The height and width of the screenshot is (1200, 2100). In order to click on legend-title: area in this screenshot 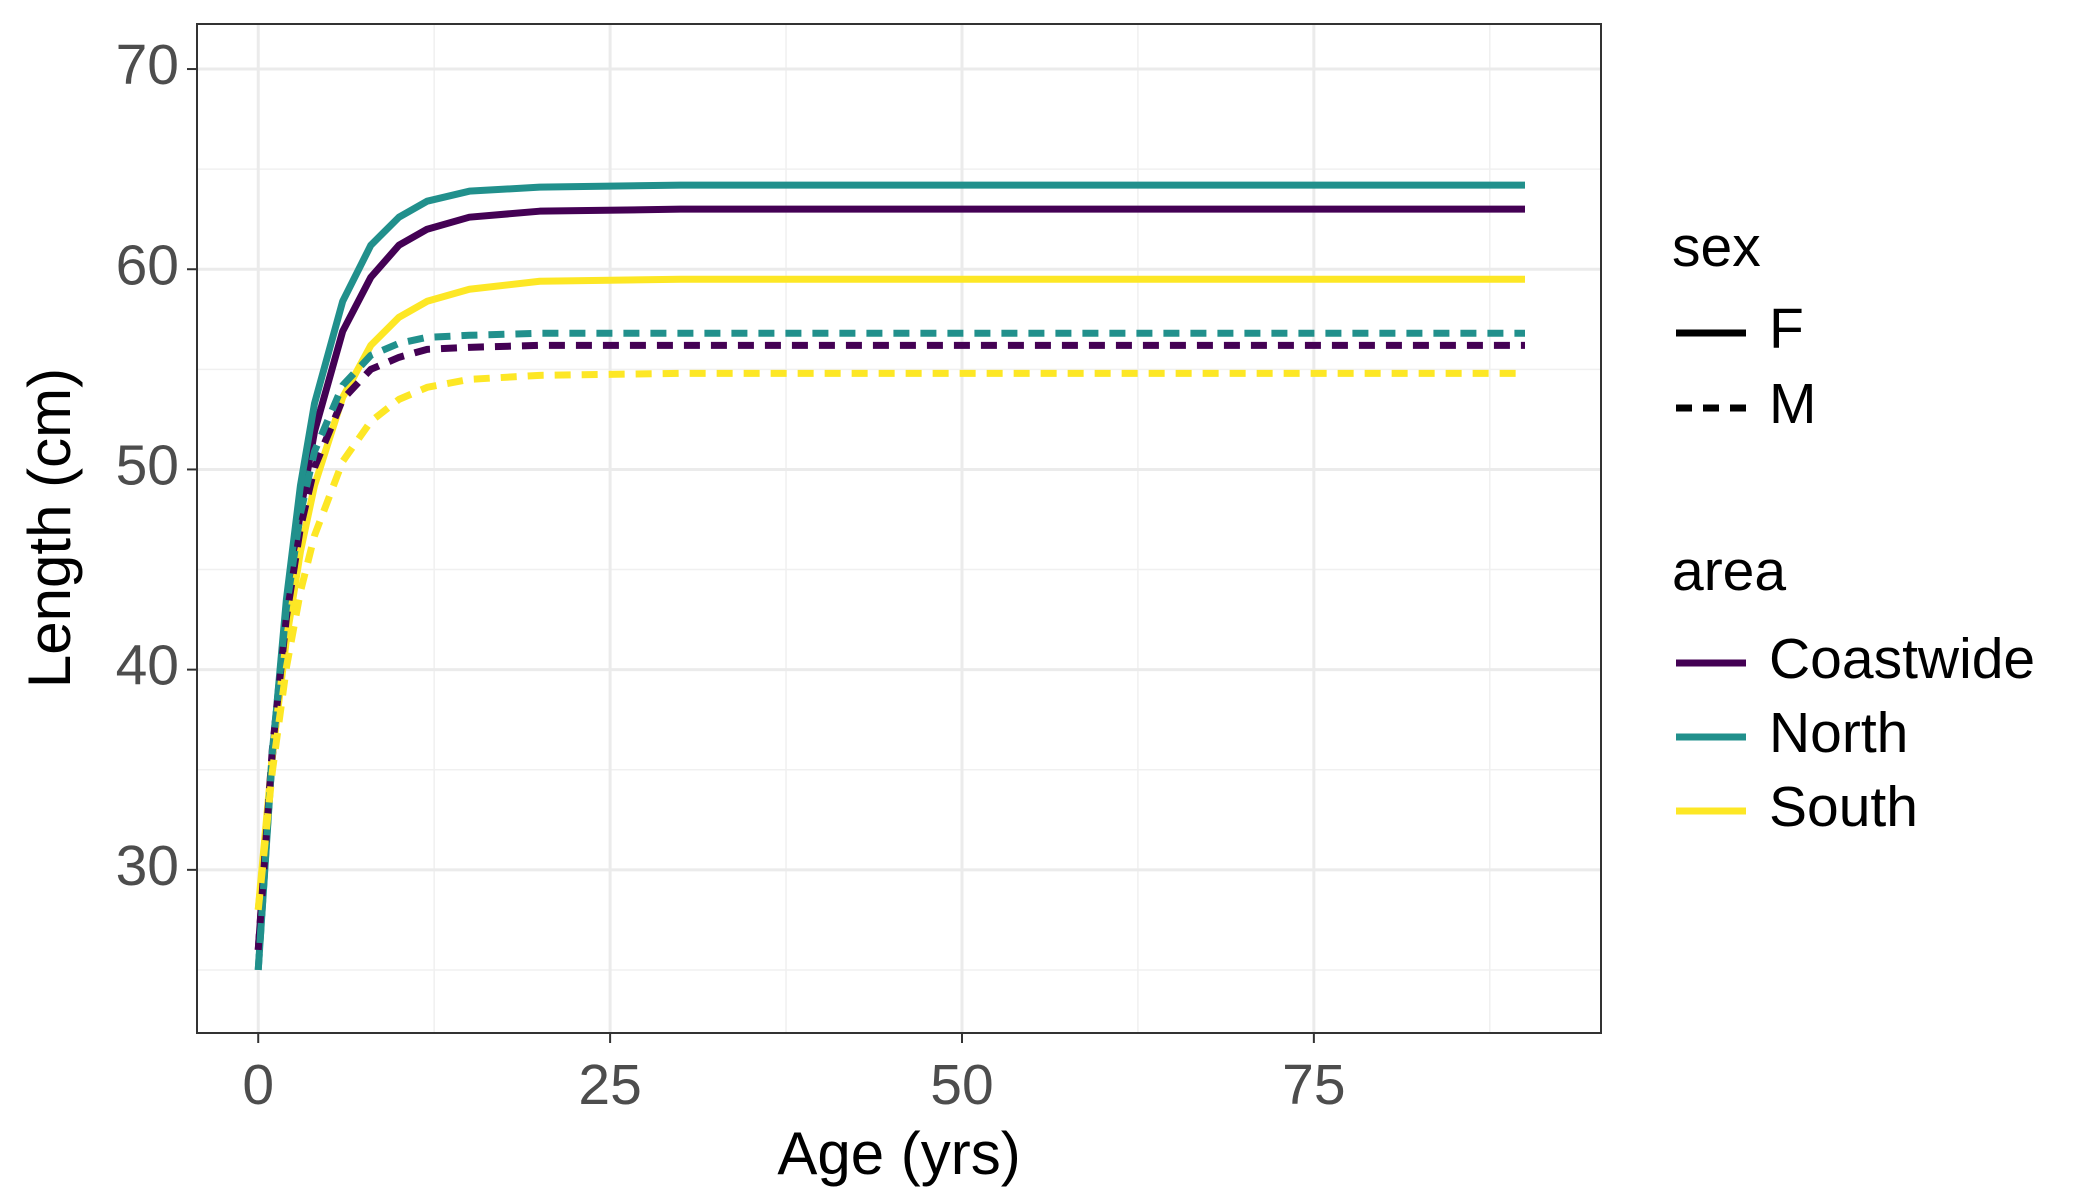, I will do `click(1729, 571)`.